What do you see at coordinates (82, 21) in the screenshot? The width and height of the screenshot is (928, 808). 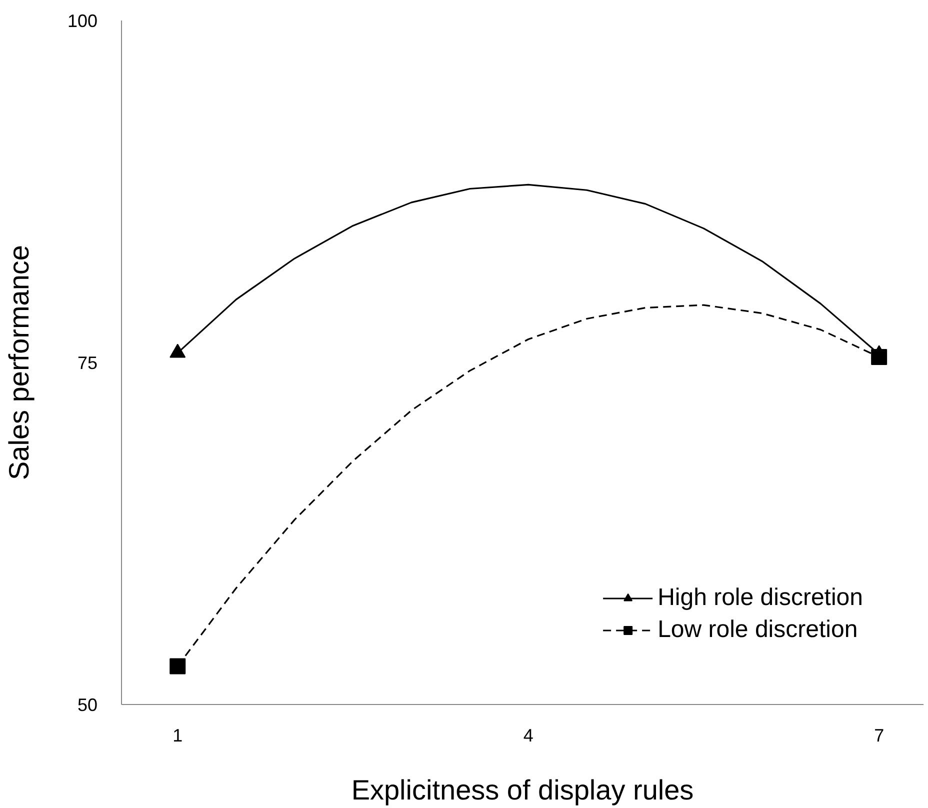 I see `y-tick-label: 100` at bounding box center [82, 21].